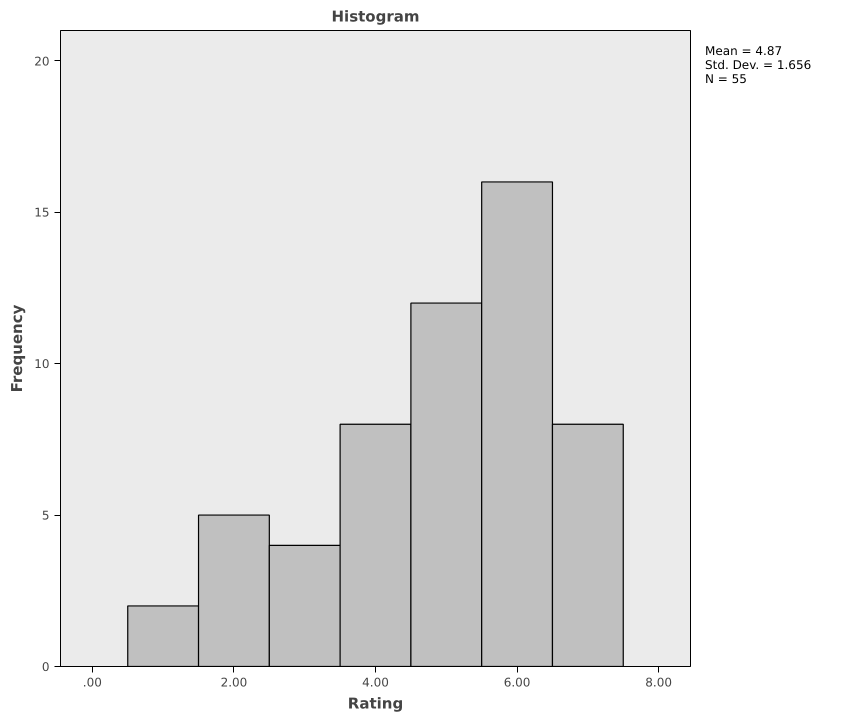 This screenshot has height=725, width=844. Describe the element at coordinates (758, 65) in the screenshot. I see `text: Std. Dev. = 1.656` at that location.